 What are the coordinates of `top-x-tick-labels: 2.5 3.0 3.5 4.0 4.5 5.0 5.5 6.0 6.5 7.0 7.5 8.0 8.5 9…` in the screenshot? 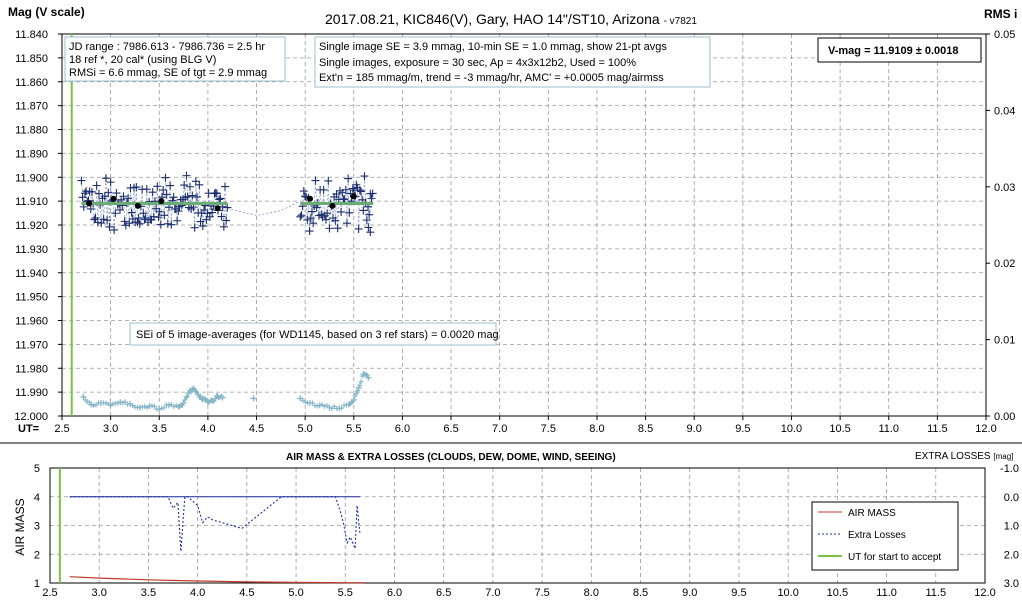 It's located at (525, 425).